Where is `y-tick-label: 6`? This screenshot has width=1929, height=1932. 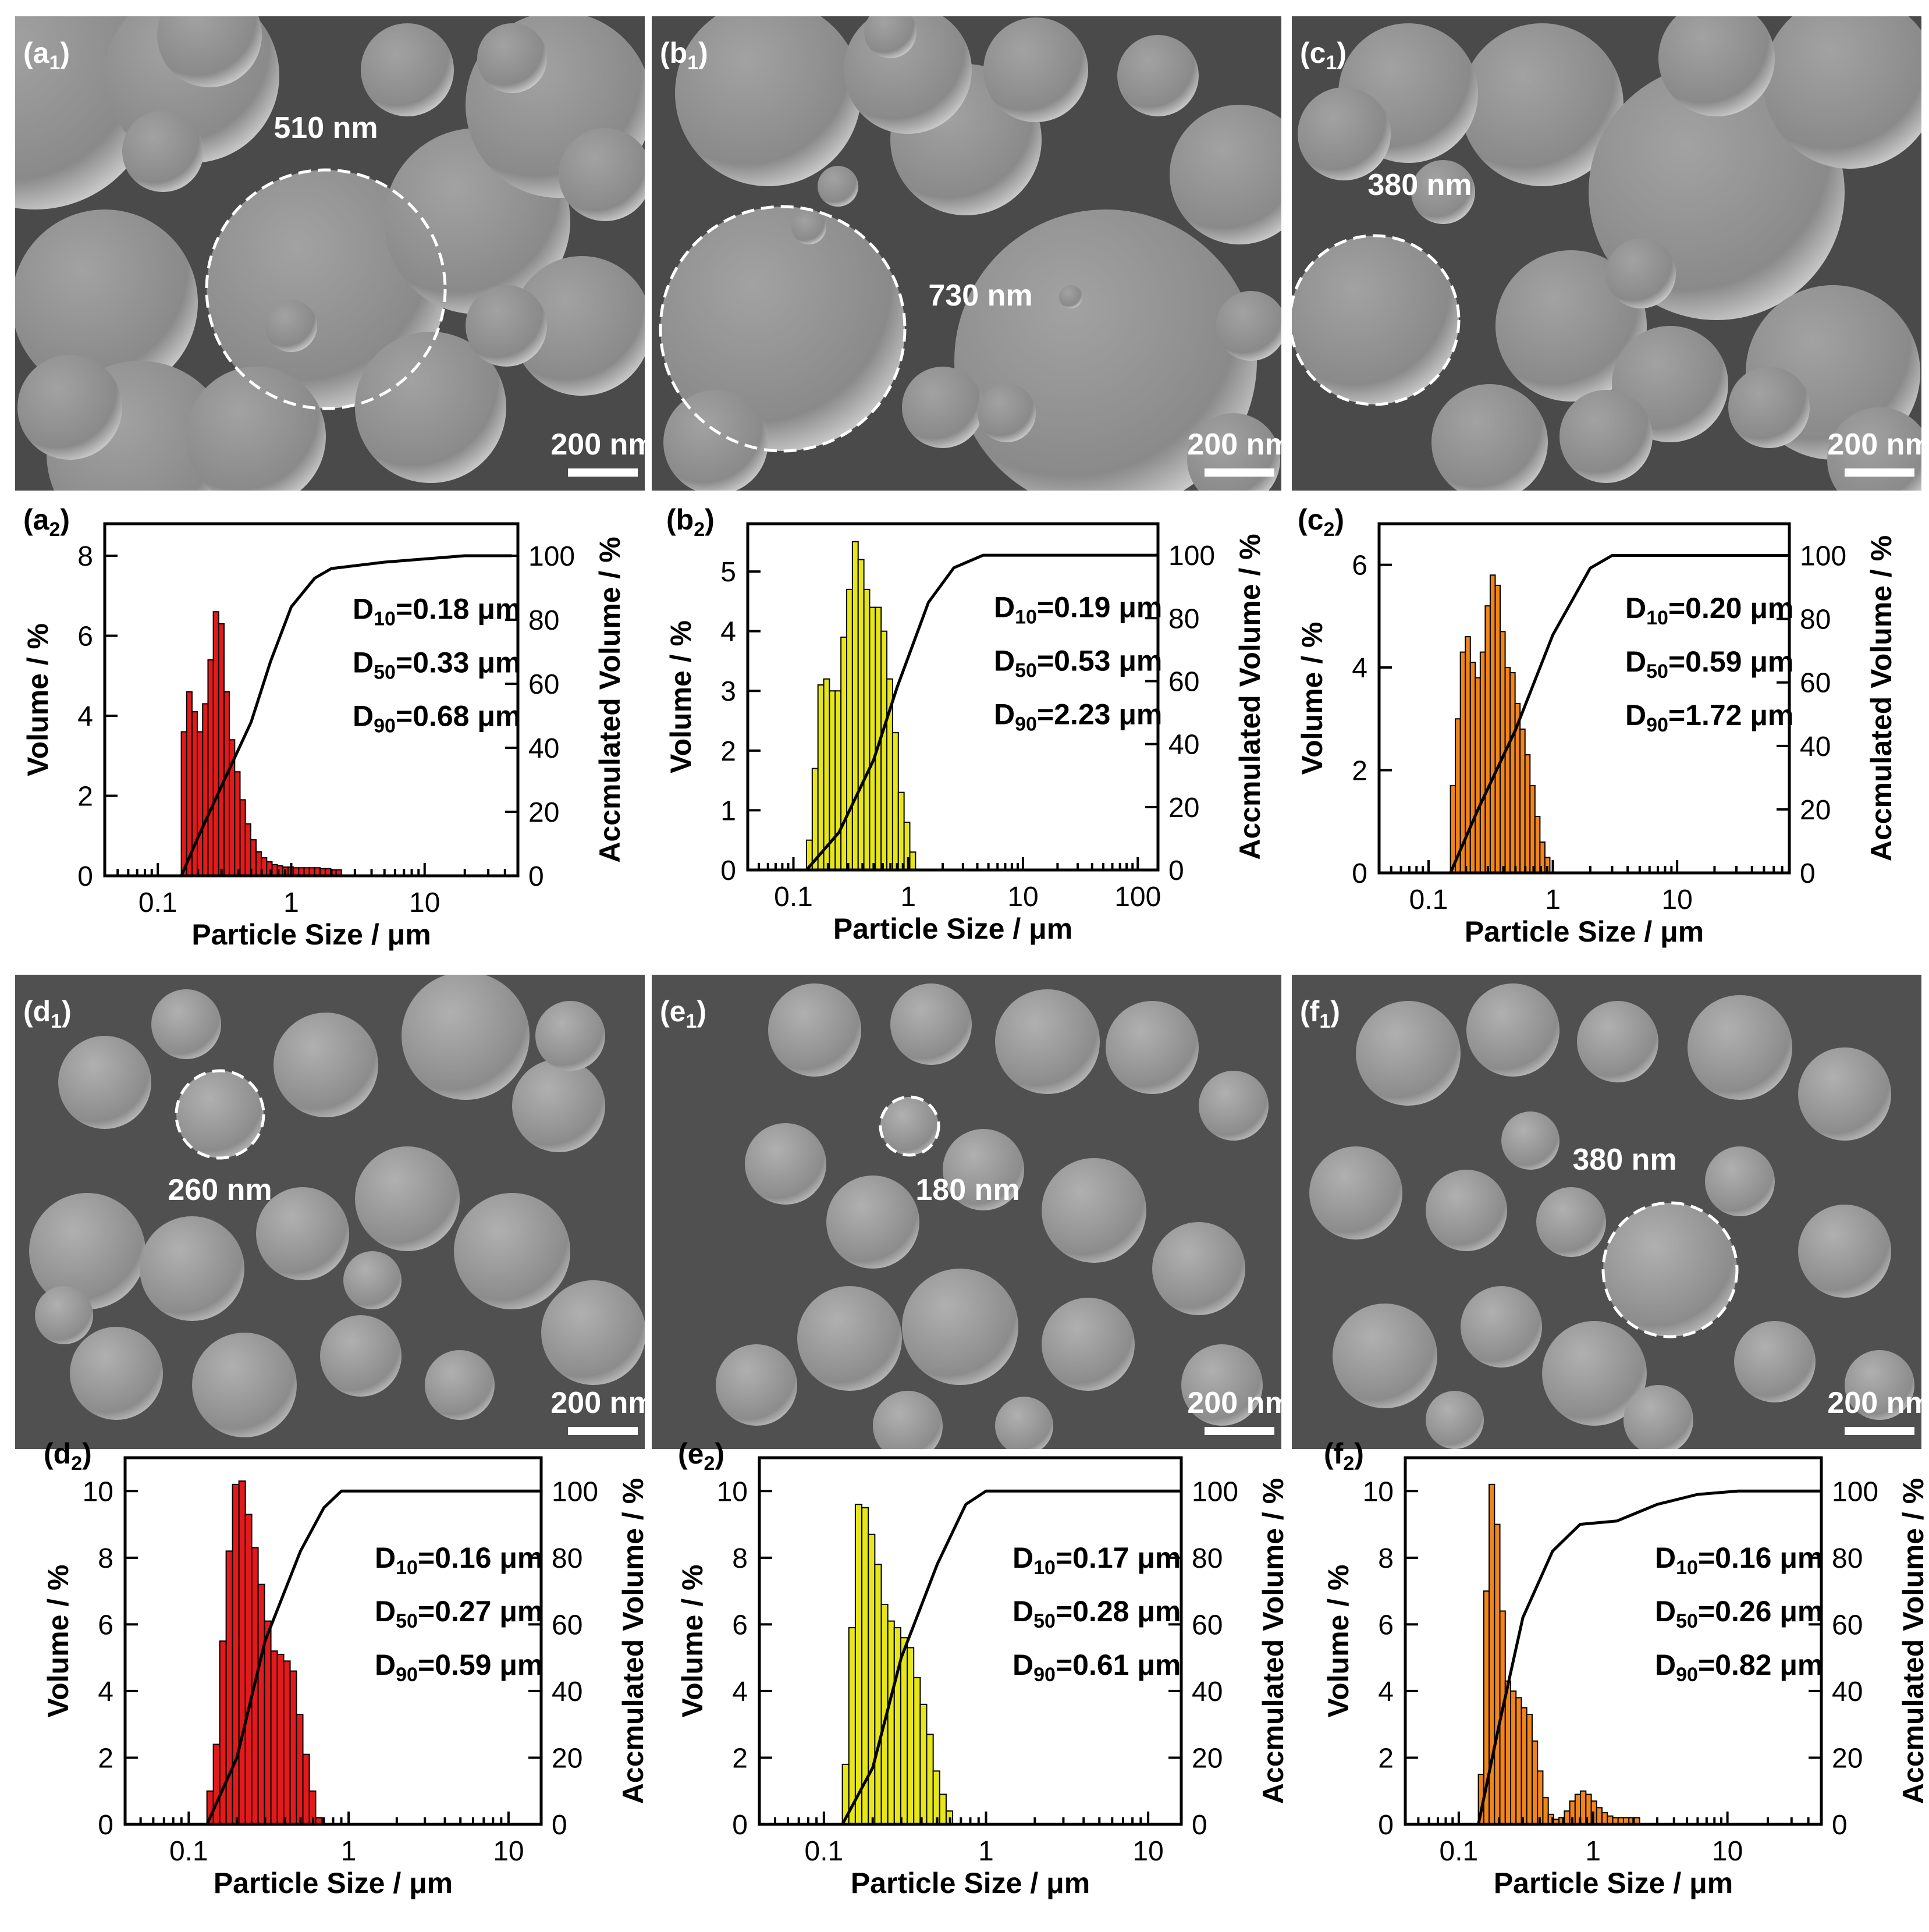
y-tick-label: 6 is located at coordinates (740, 1625).